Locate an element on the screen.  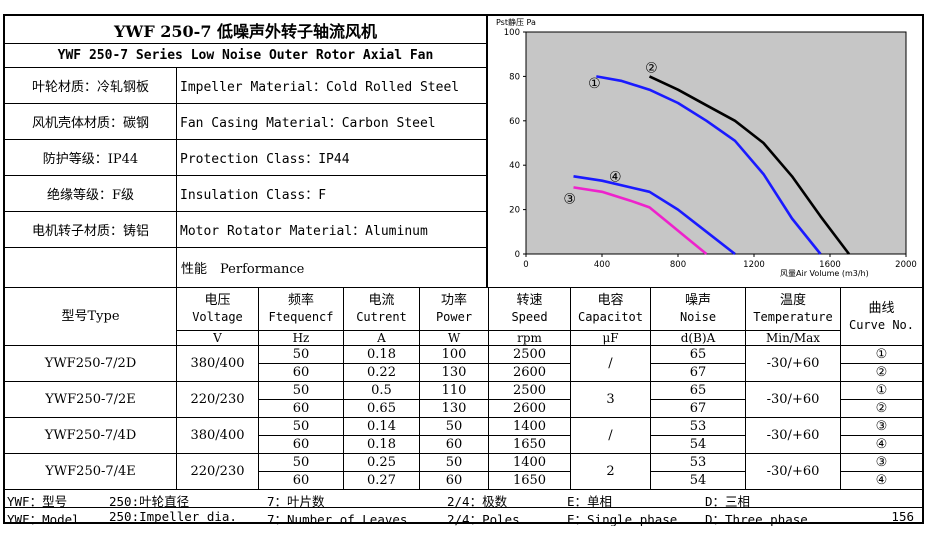
x-tick-label: 400 is located at coordinates (602, 265).